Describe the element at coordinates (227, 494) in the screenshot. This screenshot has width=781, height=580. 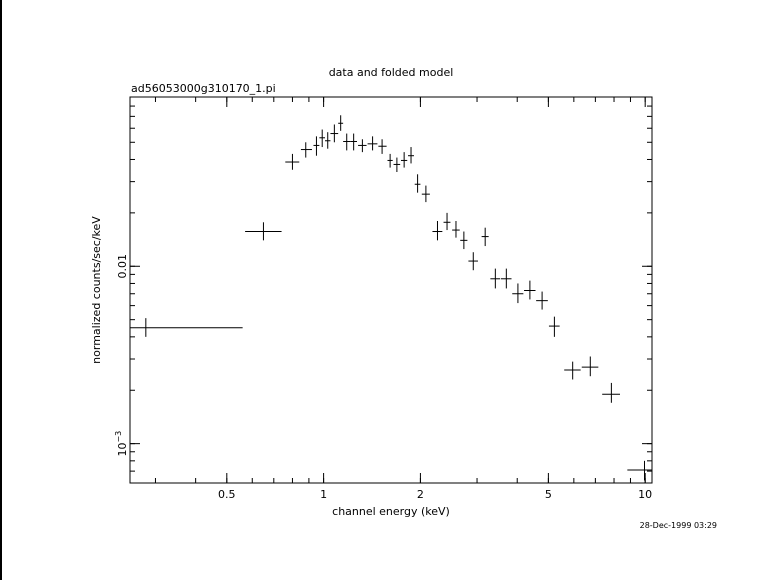
I see `x-tick-label: 0.5` at that location.